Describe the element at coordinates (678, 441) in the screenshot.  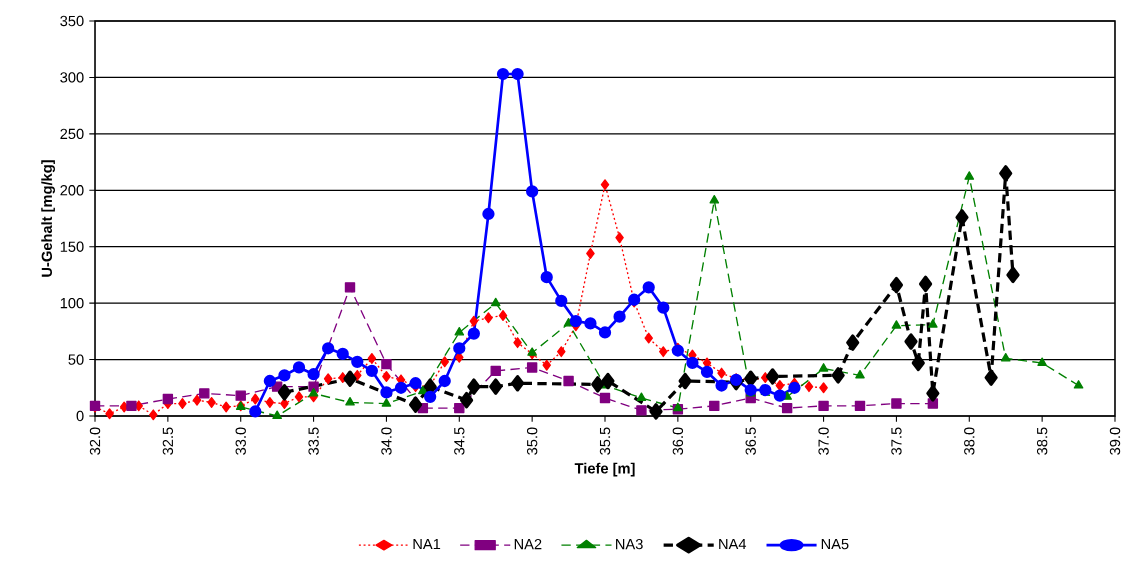
I see `x-tick-label: 36.0` at that location.